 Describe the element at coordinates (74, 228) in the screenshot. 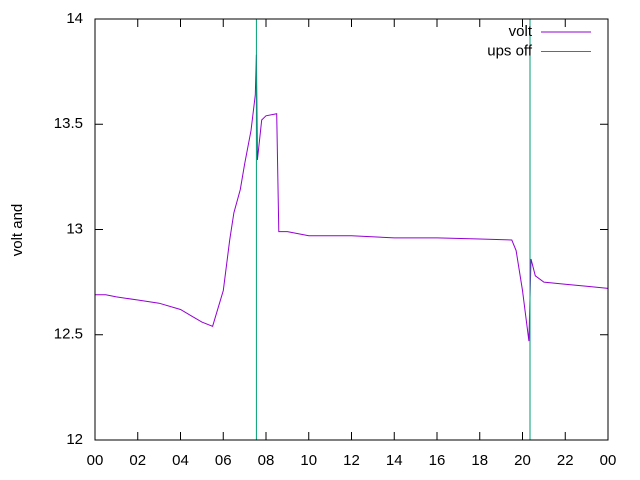

I see `y-tick-label: 13` at that location.